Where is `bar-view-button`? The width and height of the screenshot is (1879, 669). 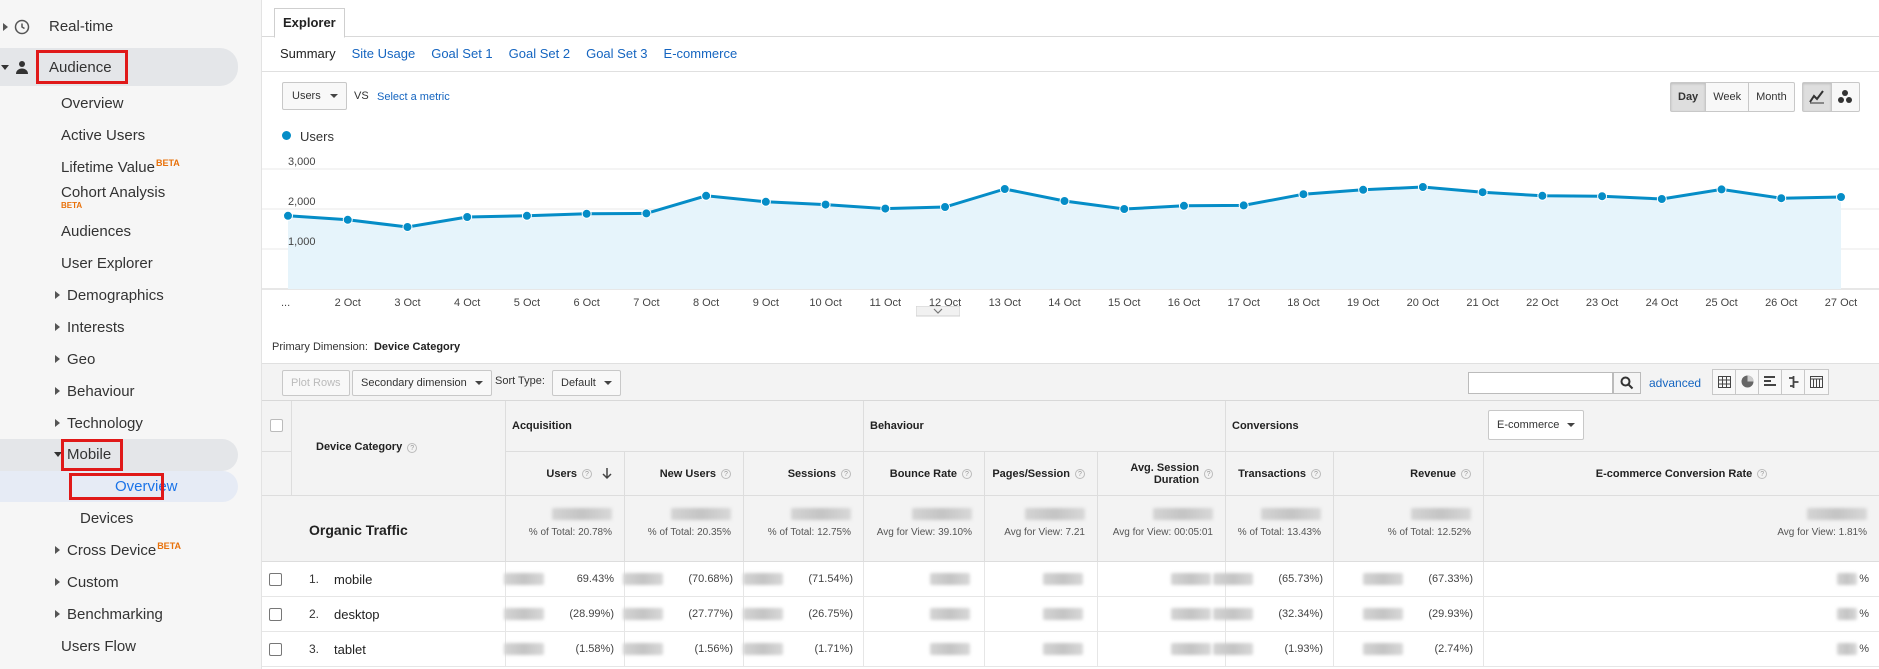
bar-view-button is located at coordinates (1770, 382).